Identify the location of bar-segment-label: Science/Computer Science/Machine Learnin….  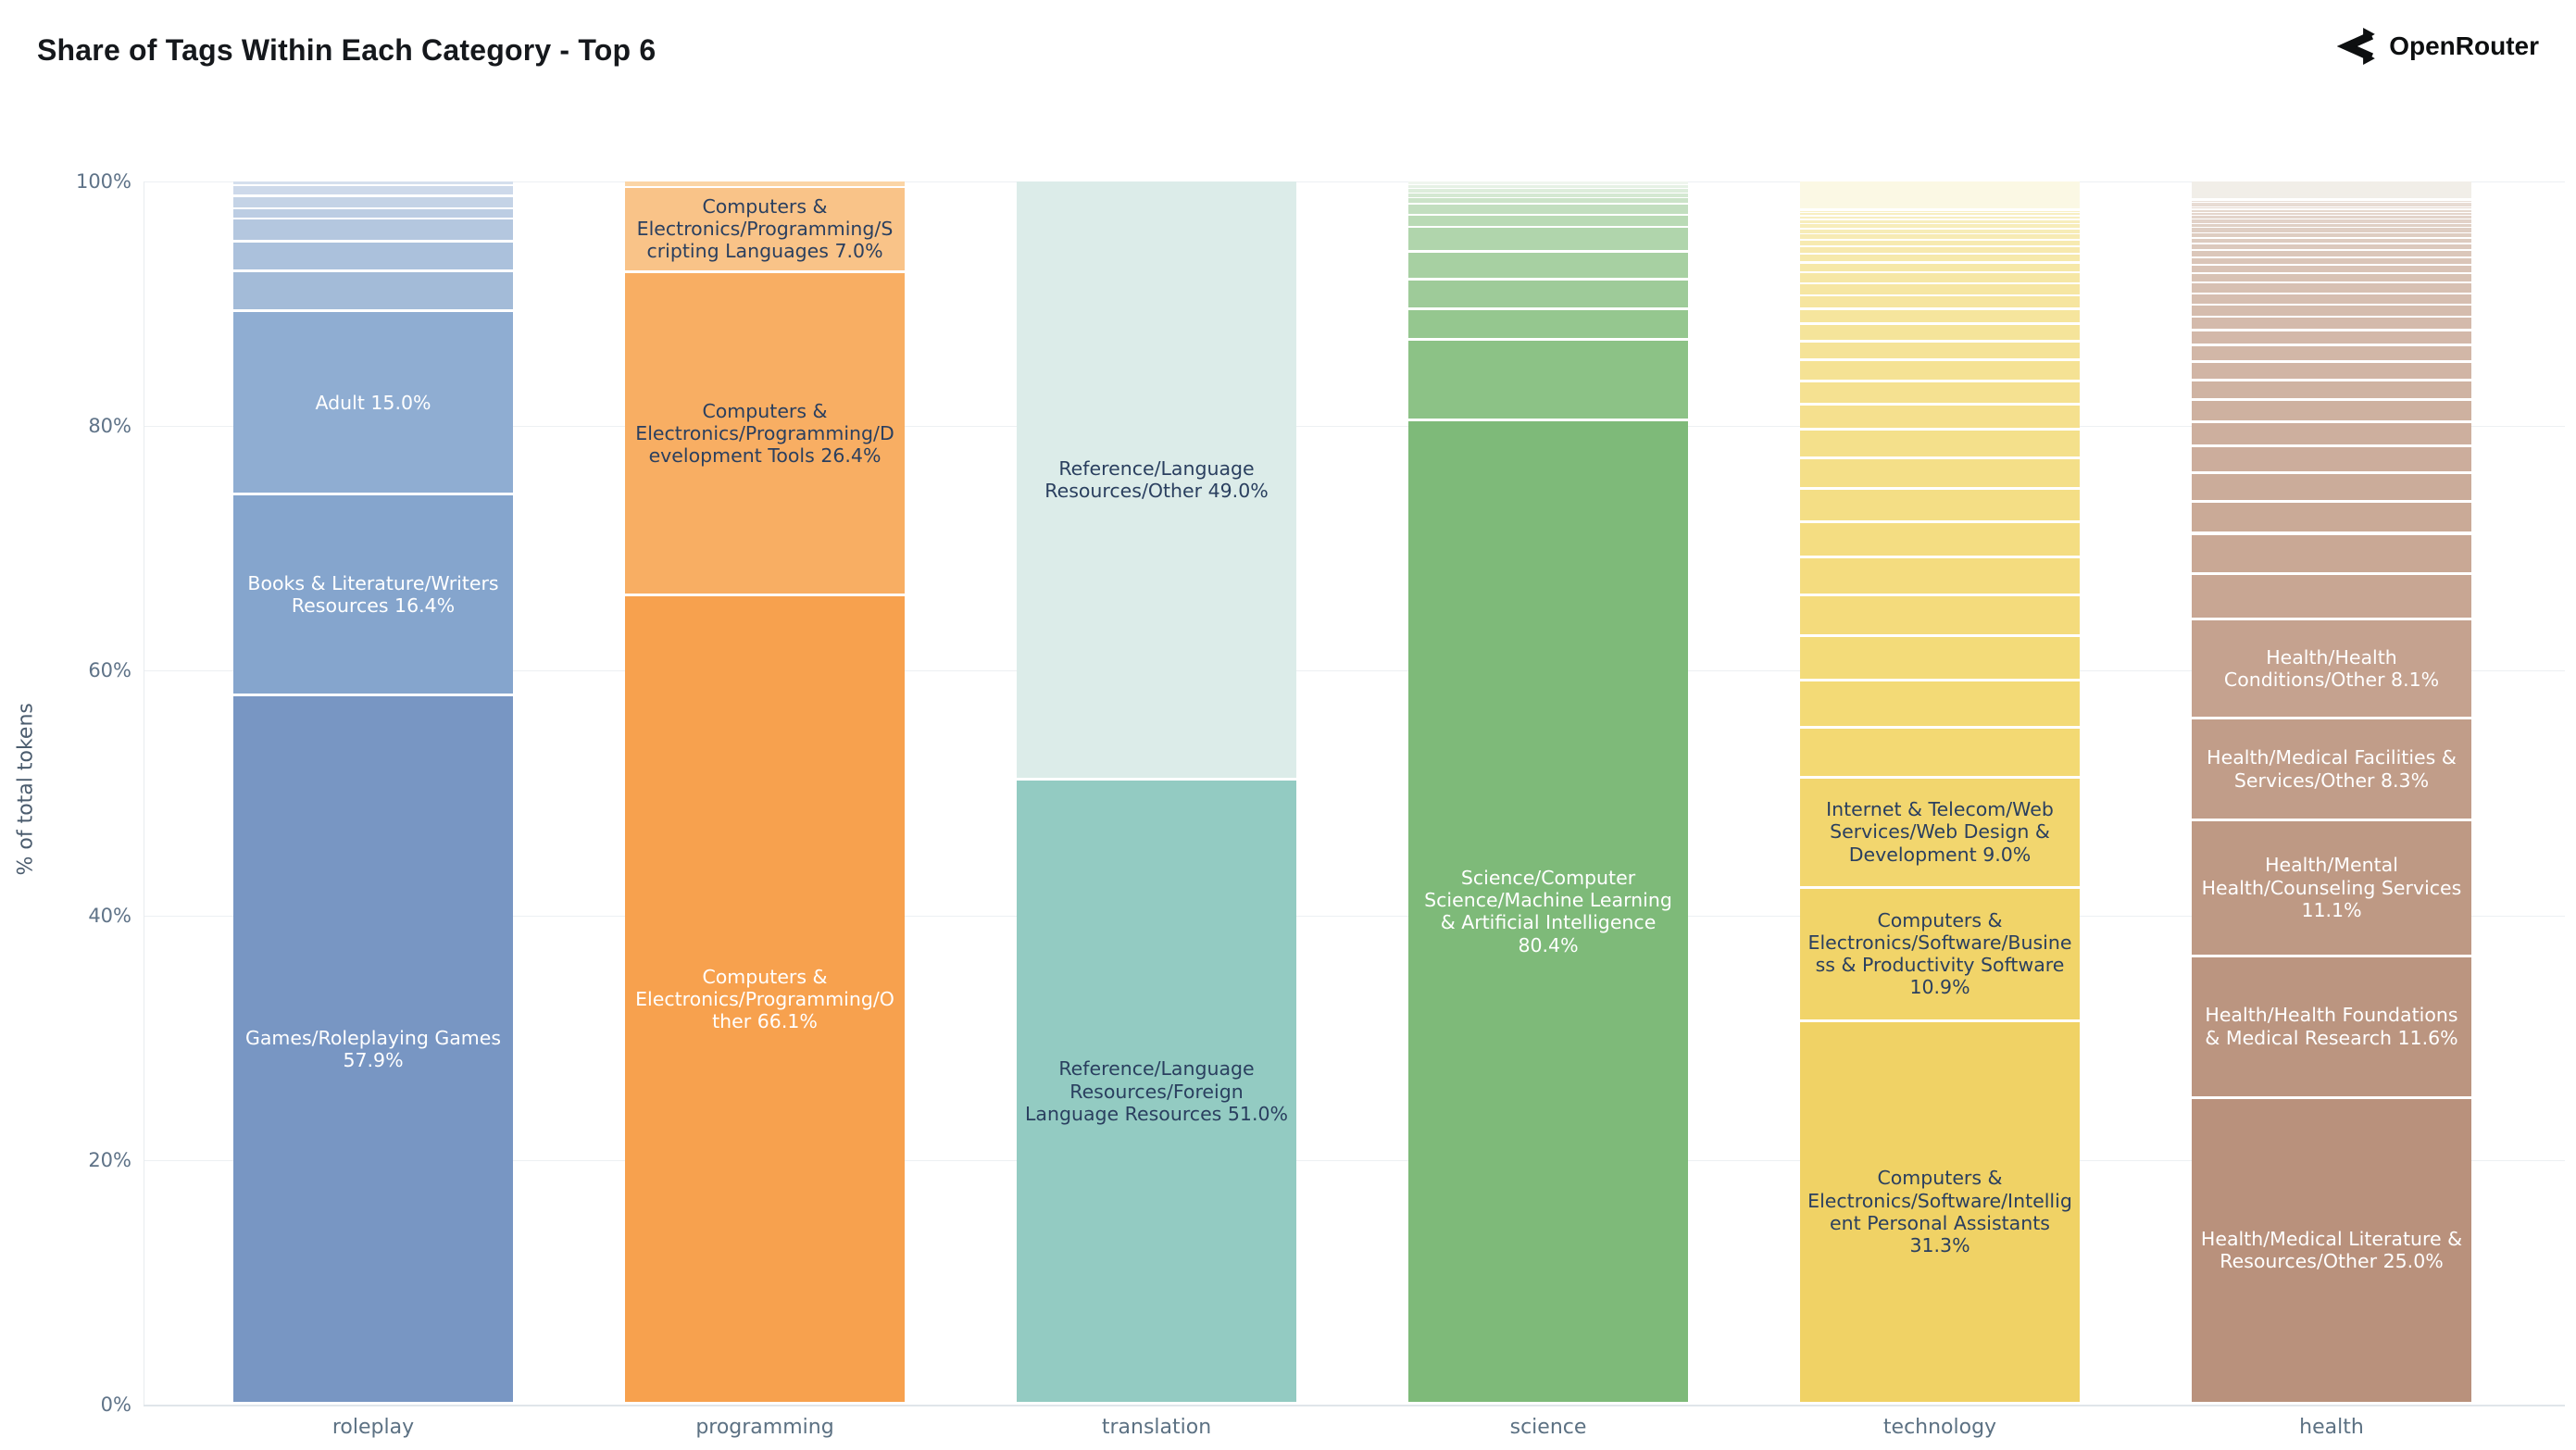
(1548, 912).